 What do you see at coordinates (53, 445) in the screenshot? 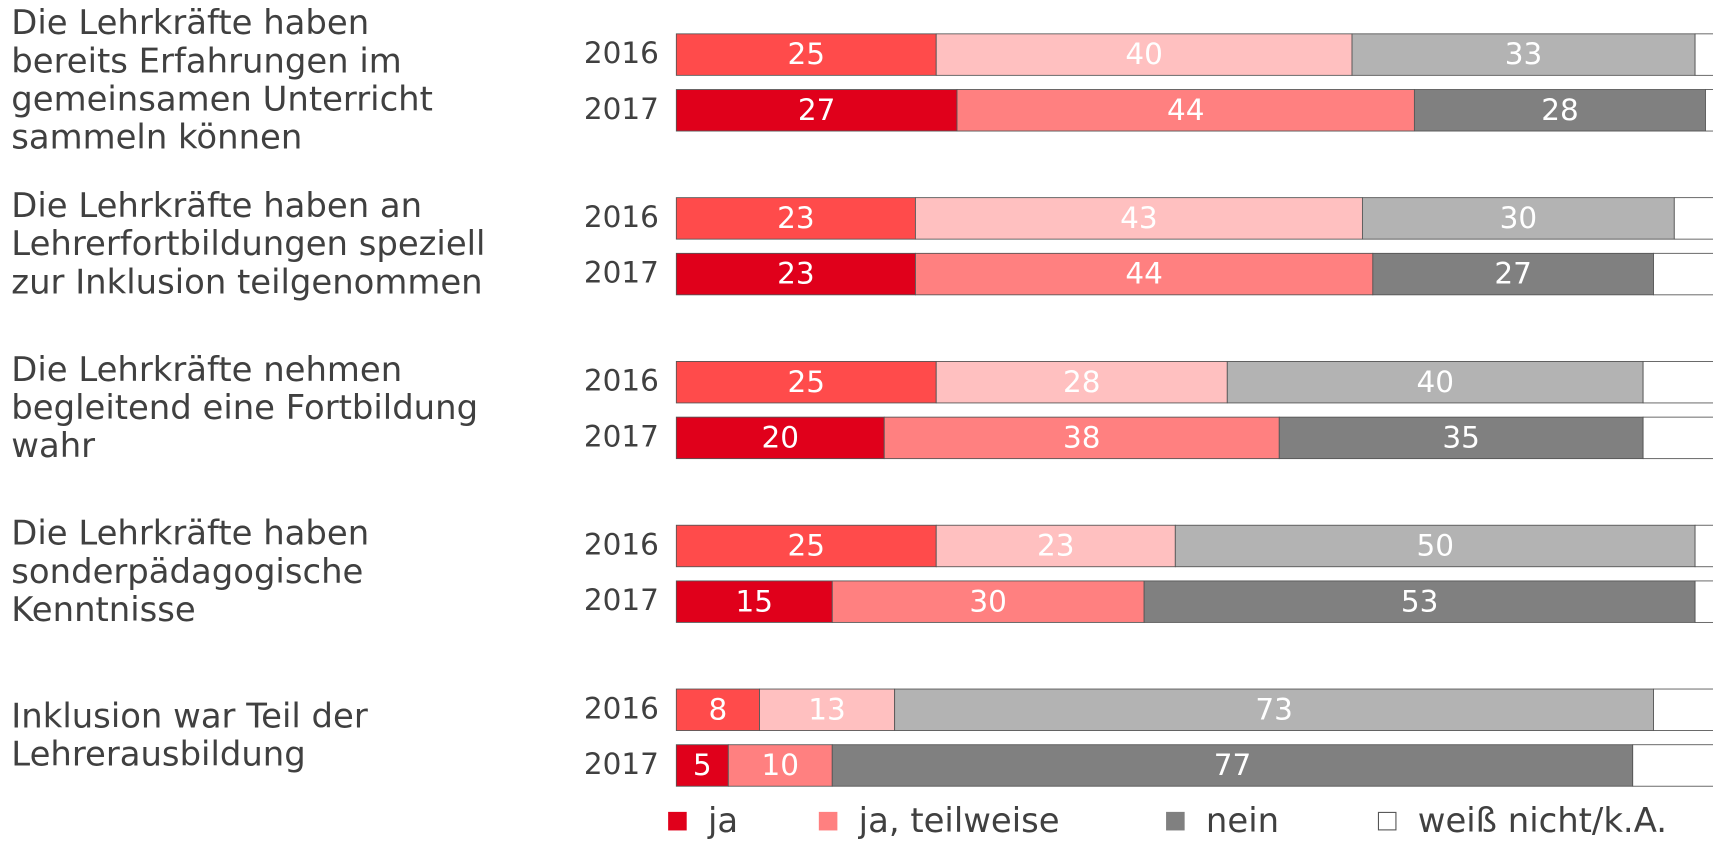
I see `group-label: wahr` at bounding box center [53, 445].